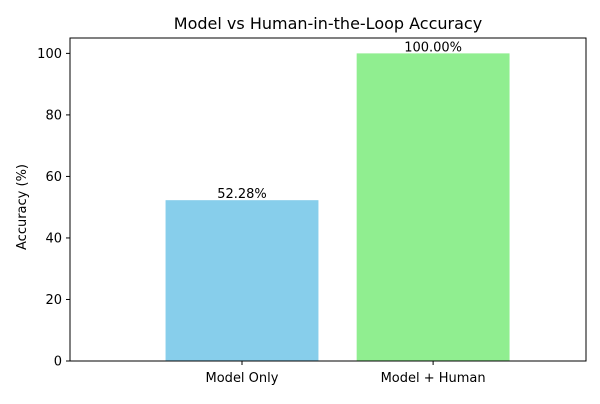 This screenshot has height=404, width=600. Describe the element at coordinates (346, 373) in the screenshot. I see `x-ticks-layer: Model Only Model + Human` at that location.